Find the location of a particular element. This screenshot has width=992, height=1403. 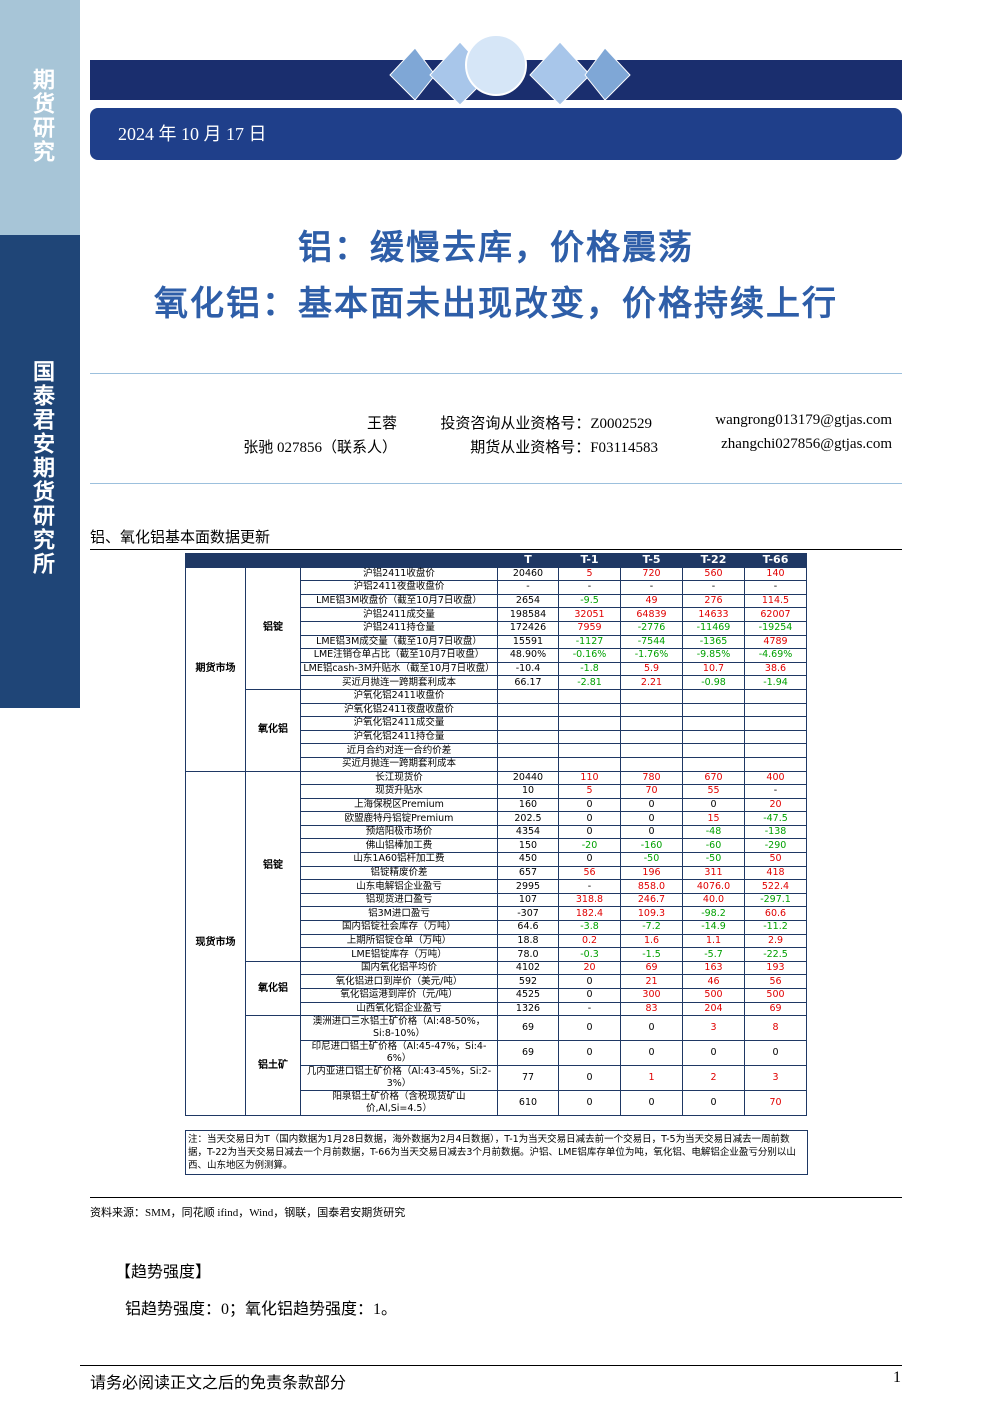

value-cell: -10.4 is located at coordinates (528, 669).